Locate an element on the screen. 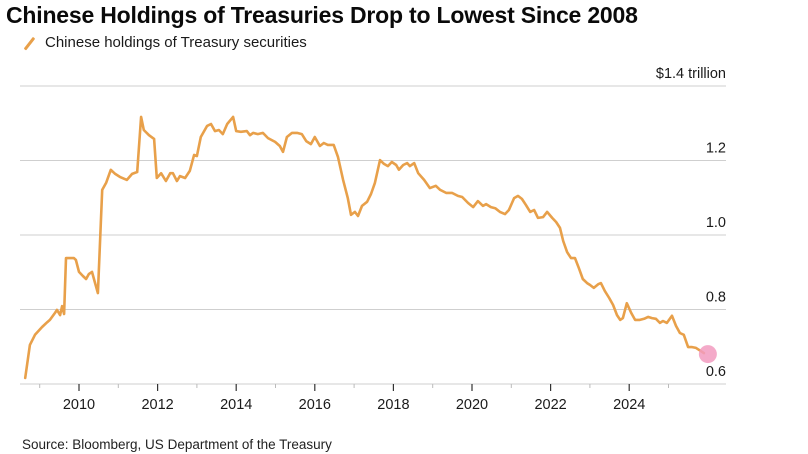 The height and width of the screenshot is (454, 808). x-tick-label: 2020 is located at coordinates (472, 405).